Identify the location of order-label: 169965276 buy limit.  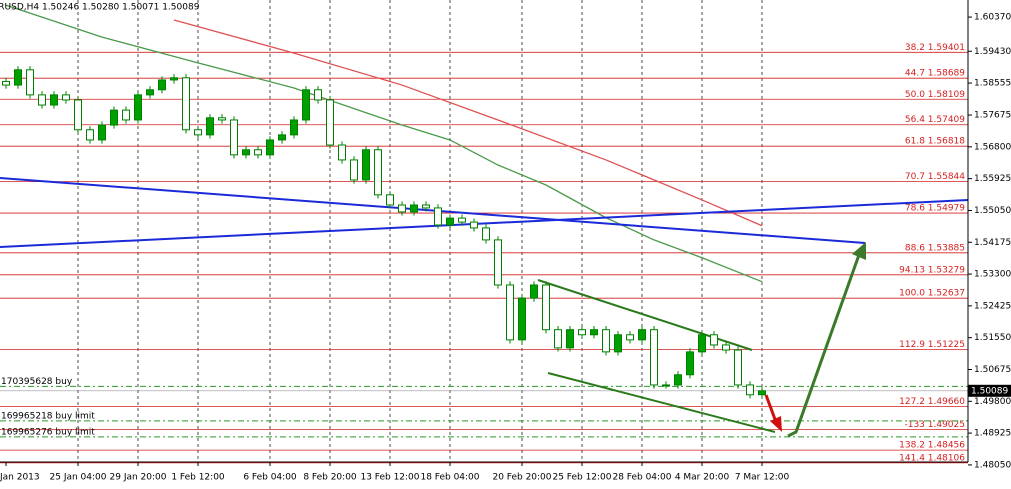
(48, 432).